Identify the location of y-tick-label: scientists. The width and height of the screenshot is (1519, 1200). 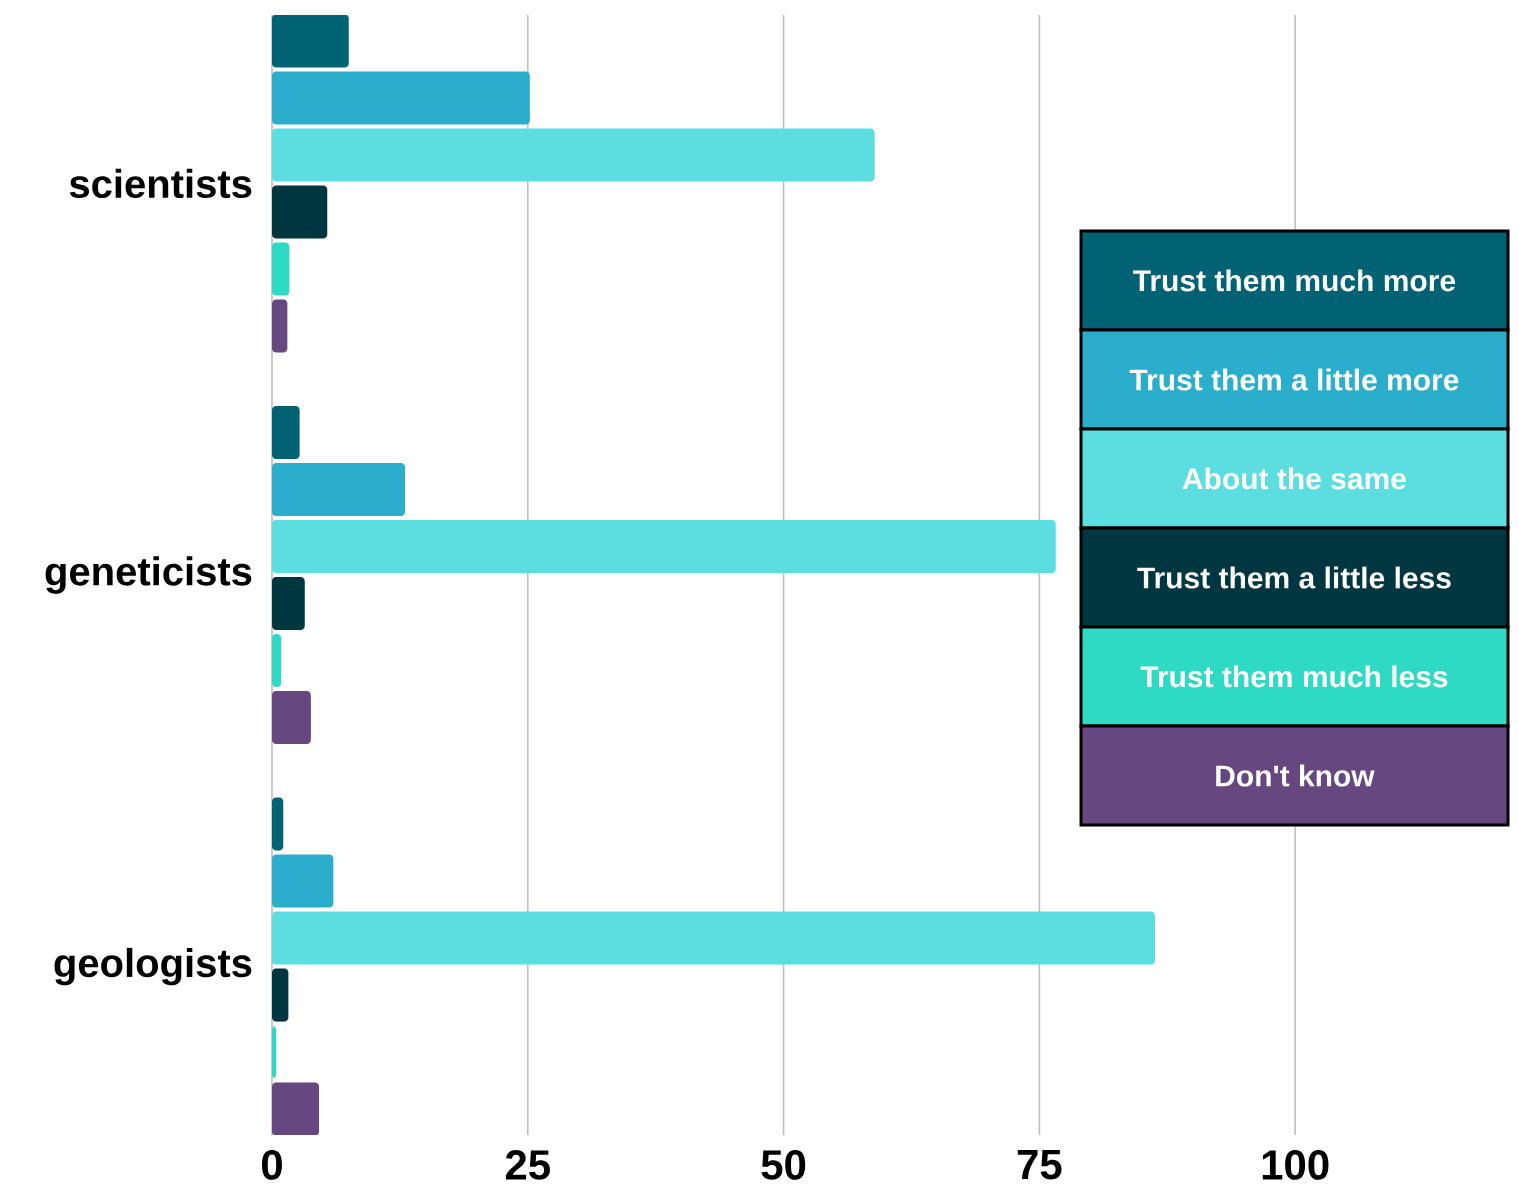
(160, 183).